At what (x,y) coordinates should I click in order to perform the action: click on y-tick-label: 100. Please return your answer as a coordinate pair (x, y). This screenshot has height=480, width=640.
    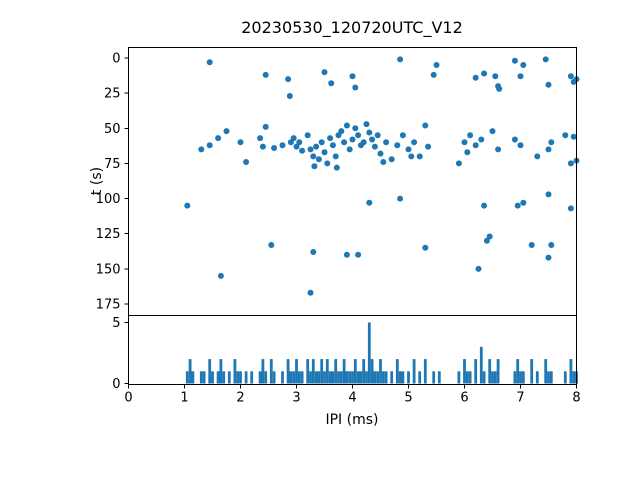
    Looking at the image, I should click on (108, 199).